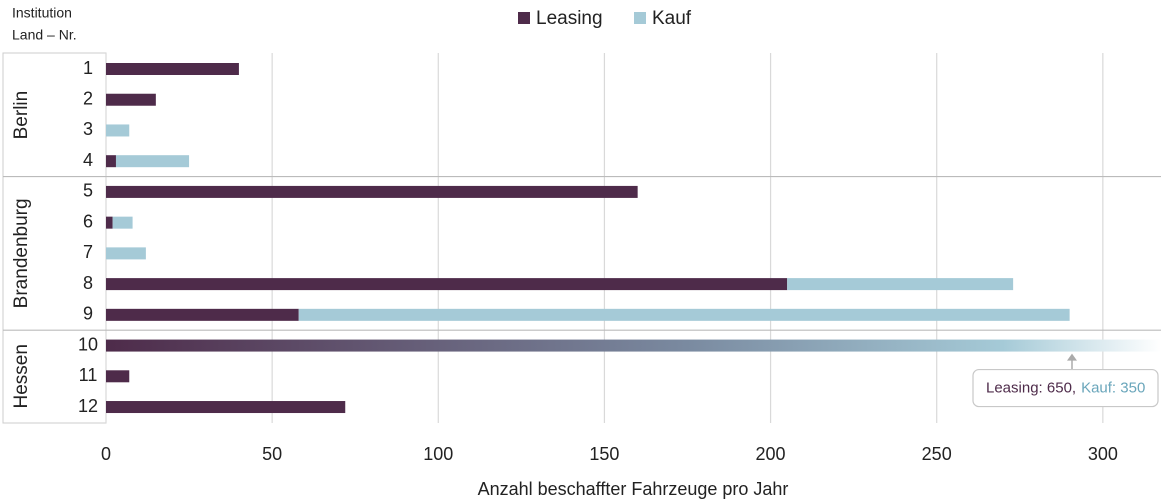  I want to click on x-tick-label: 0, so click(106, 454).